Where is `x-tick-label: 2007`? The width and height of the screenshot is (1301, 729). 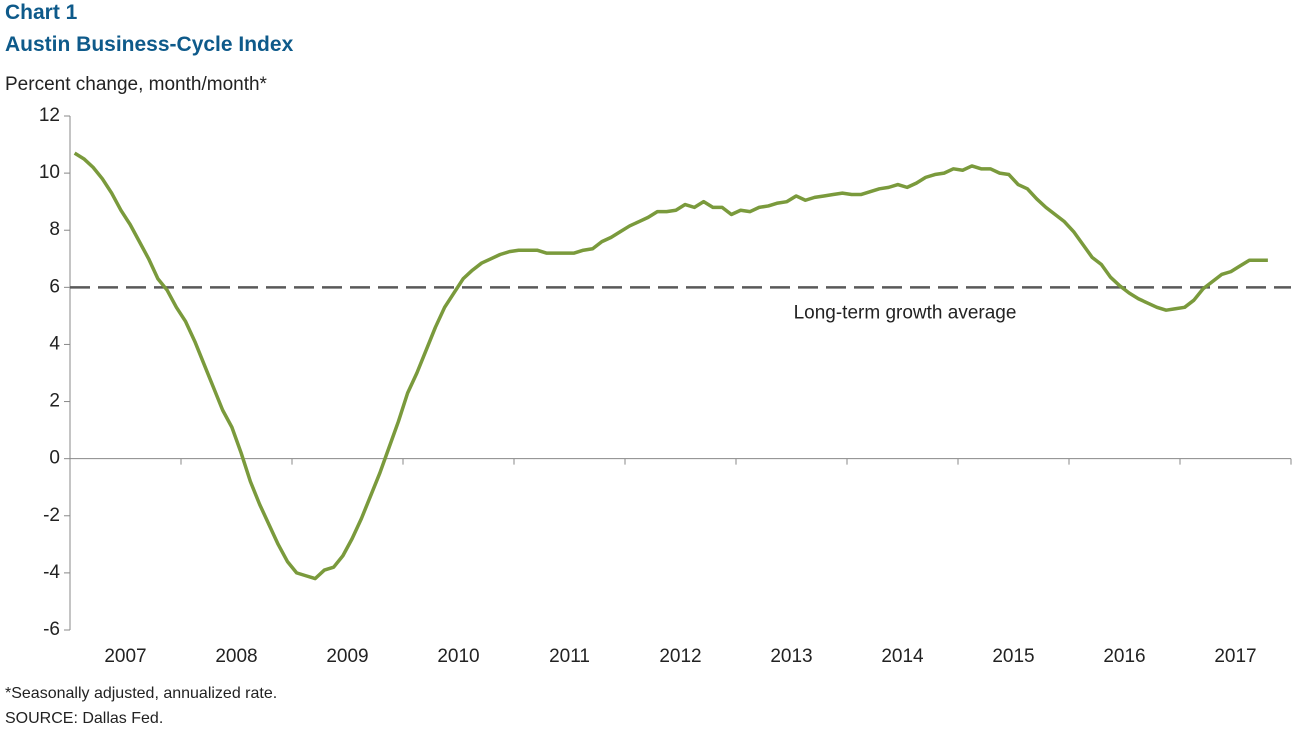 x-tick-label: 2007 is located at coordinates (125, 656).